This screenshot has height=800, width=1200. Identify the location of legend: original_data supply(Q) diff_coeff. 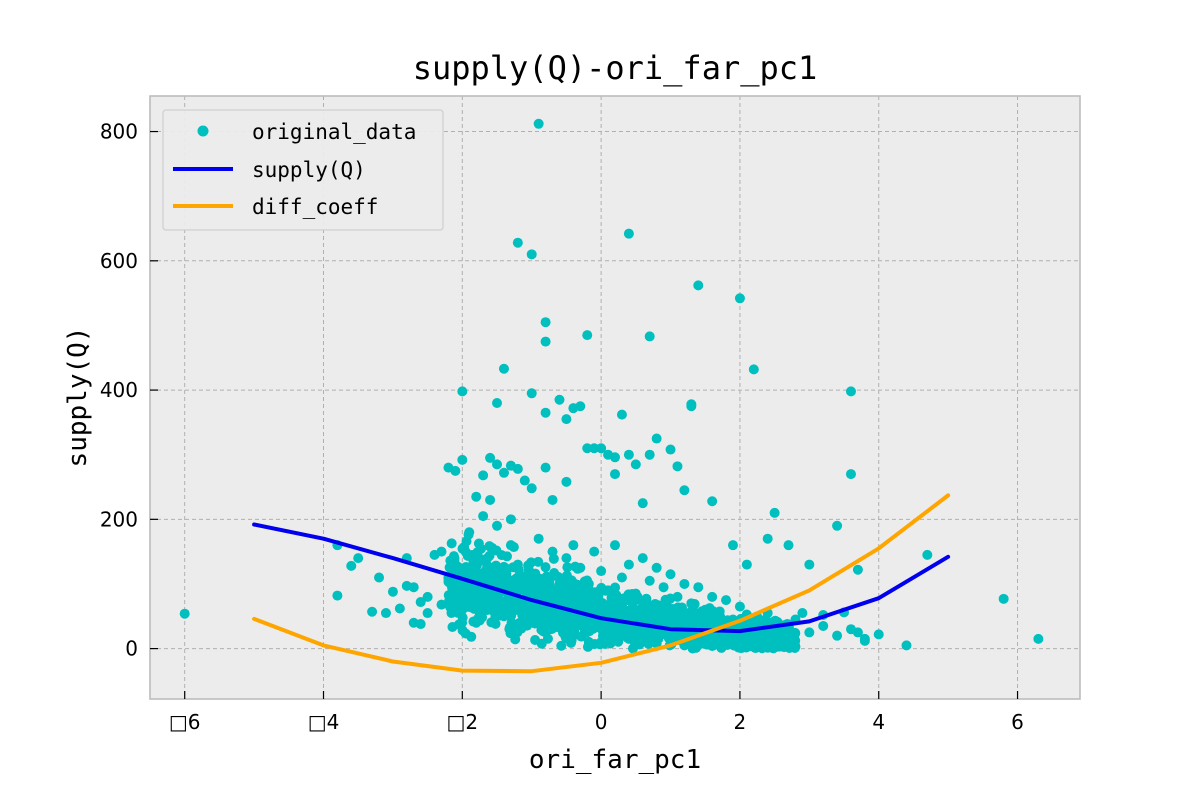
(303, 170).